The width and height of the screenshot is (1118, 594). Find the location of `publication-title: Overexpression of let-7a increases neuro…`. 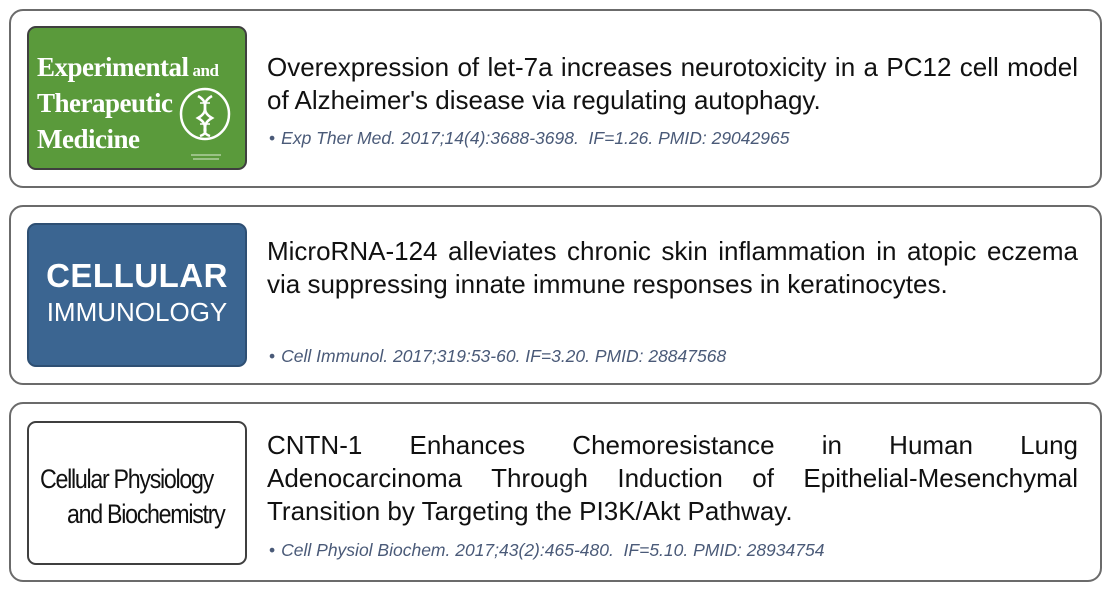

publication-title: Overexpression of let-7a increases neuro… is located at coordinates (672, 83).